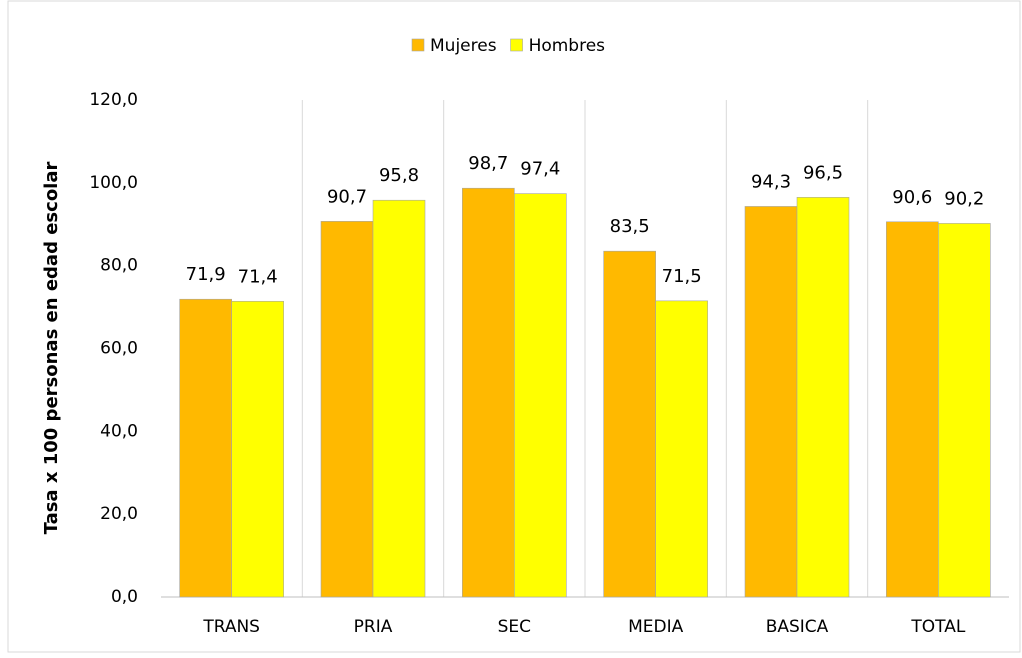  I want to click on y-tick-label: 20,0, so click(119, 514).